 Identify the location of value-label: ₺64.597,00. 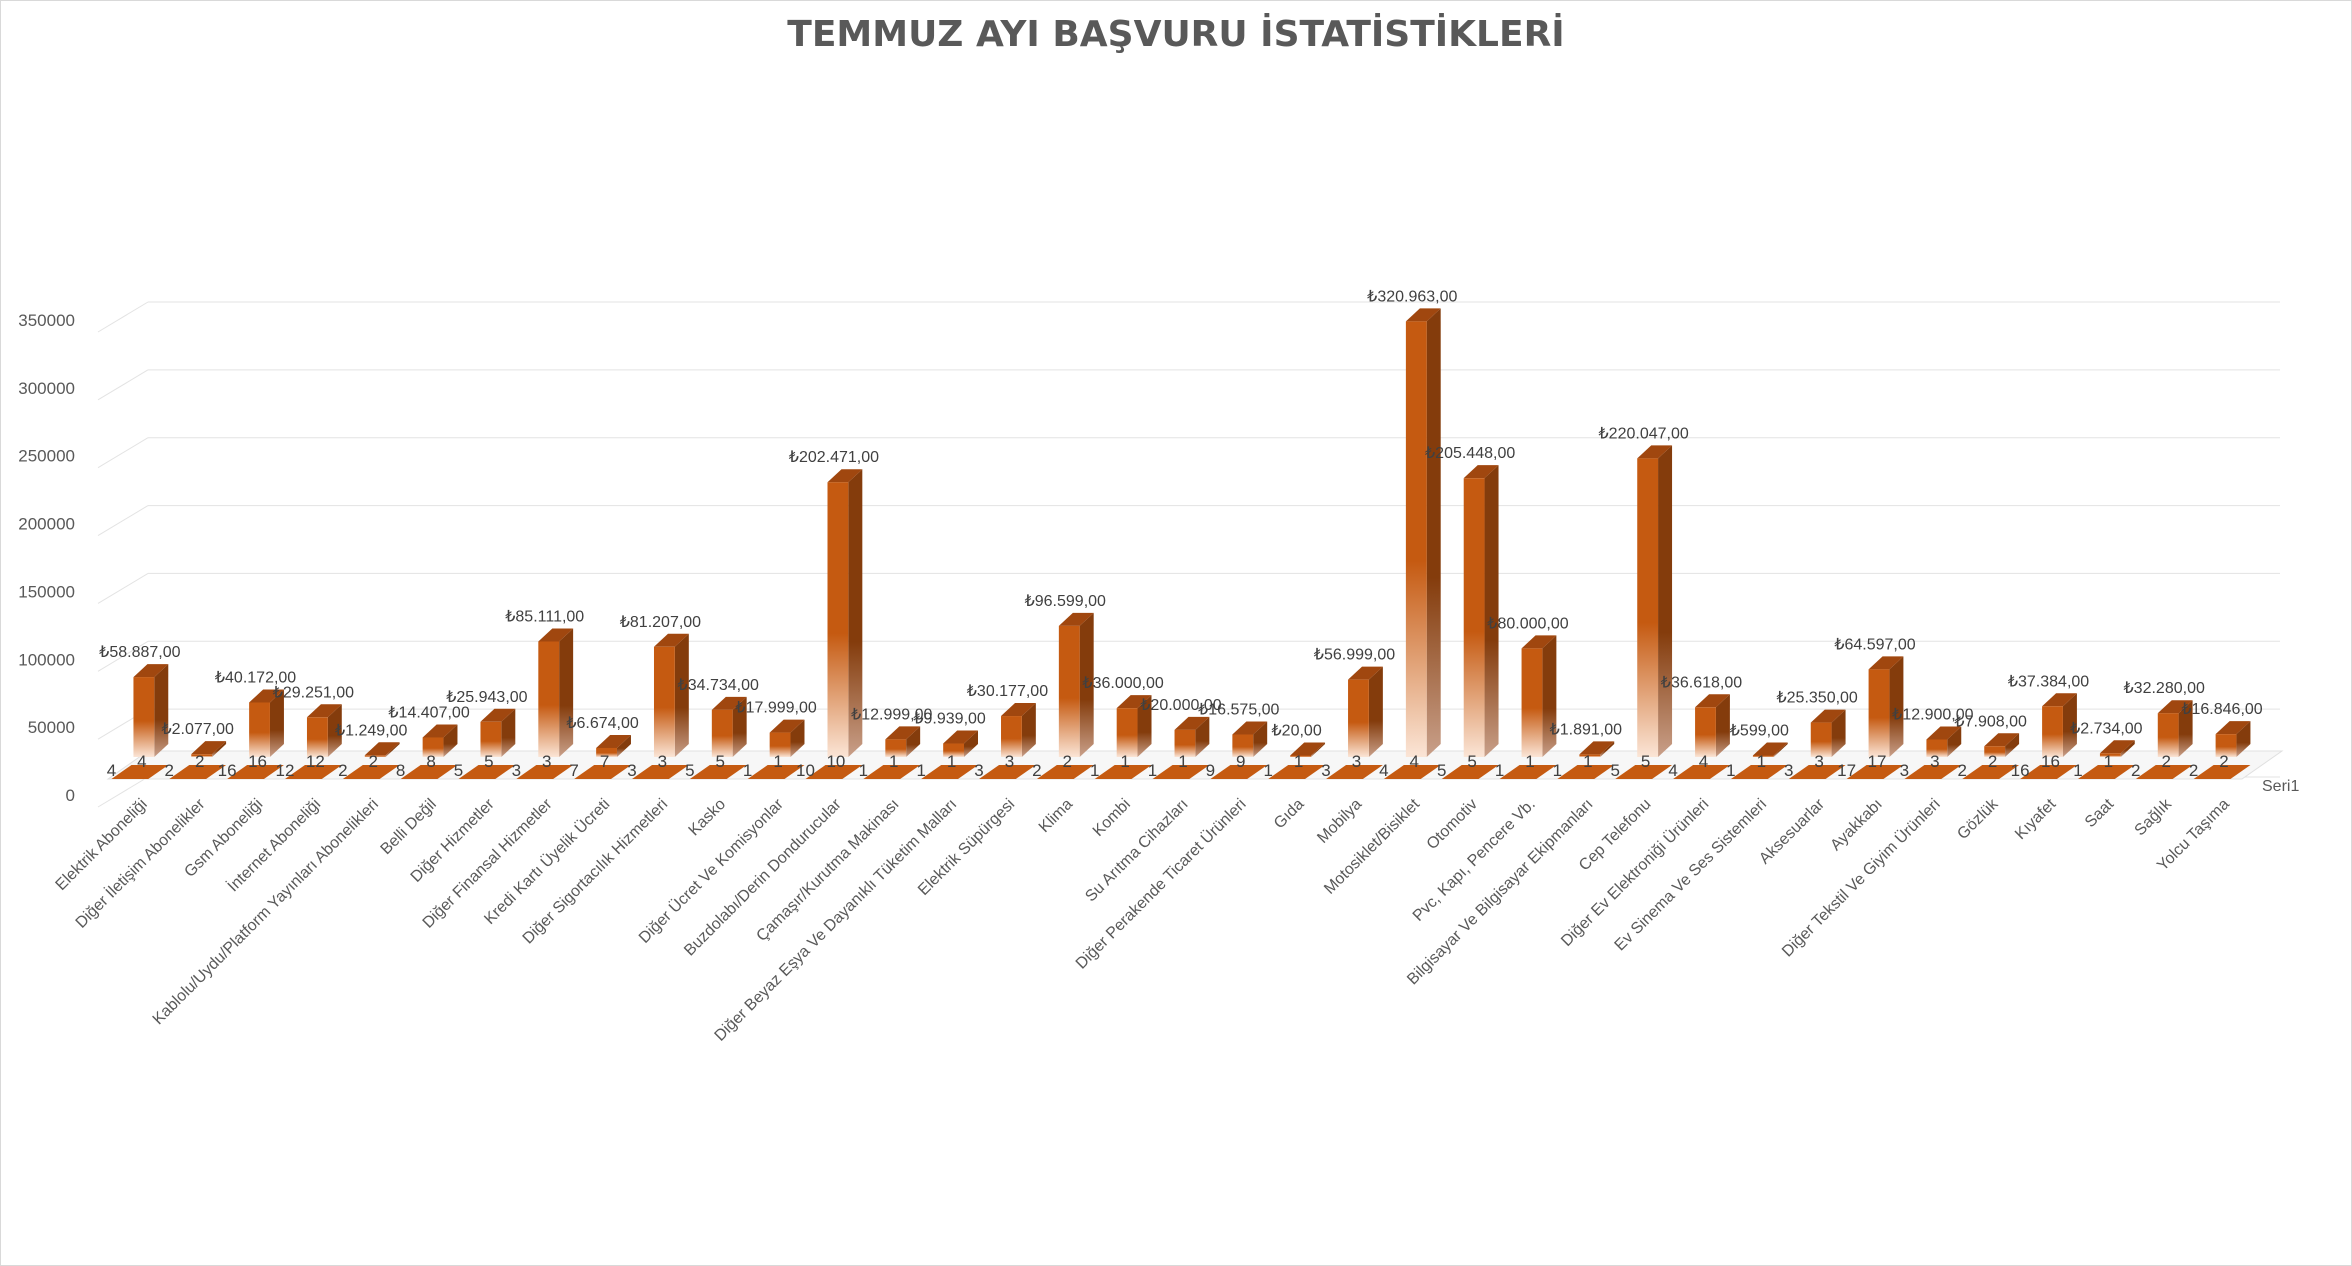
(1874, 644).